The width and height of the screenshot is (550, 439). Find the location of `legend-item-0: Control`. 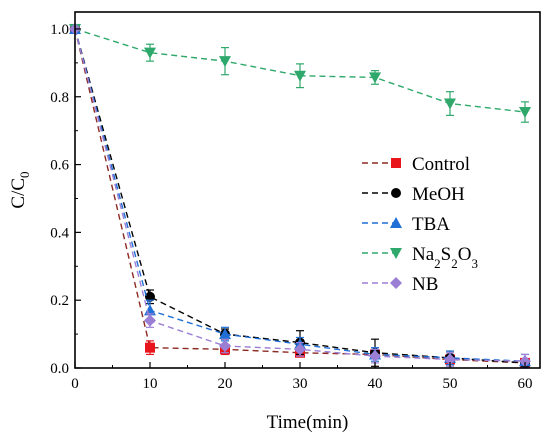

legend-item-0: Control is located at coordinates (416, 164).